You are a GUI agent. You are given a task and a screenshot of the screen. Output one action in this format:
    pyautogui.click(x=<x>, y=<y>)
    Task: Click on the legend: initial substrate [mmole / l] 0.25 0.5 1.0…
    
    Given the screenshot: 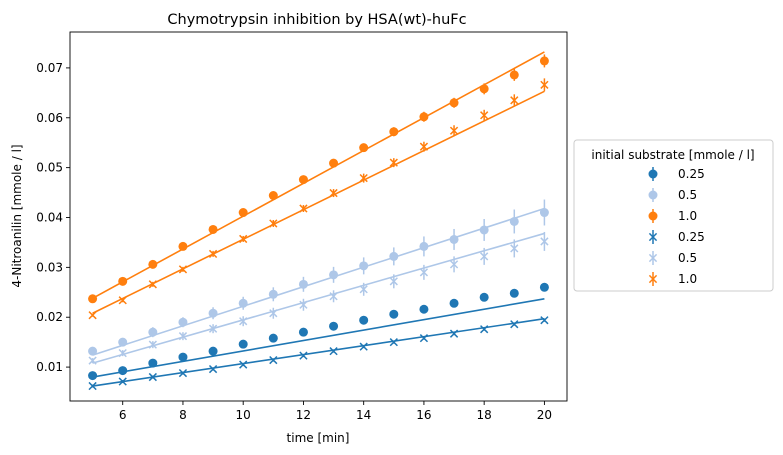 What is the action you would take?
    pyautogui.click(x=673, y=215)
    